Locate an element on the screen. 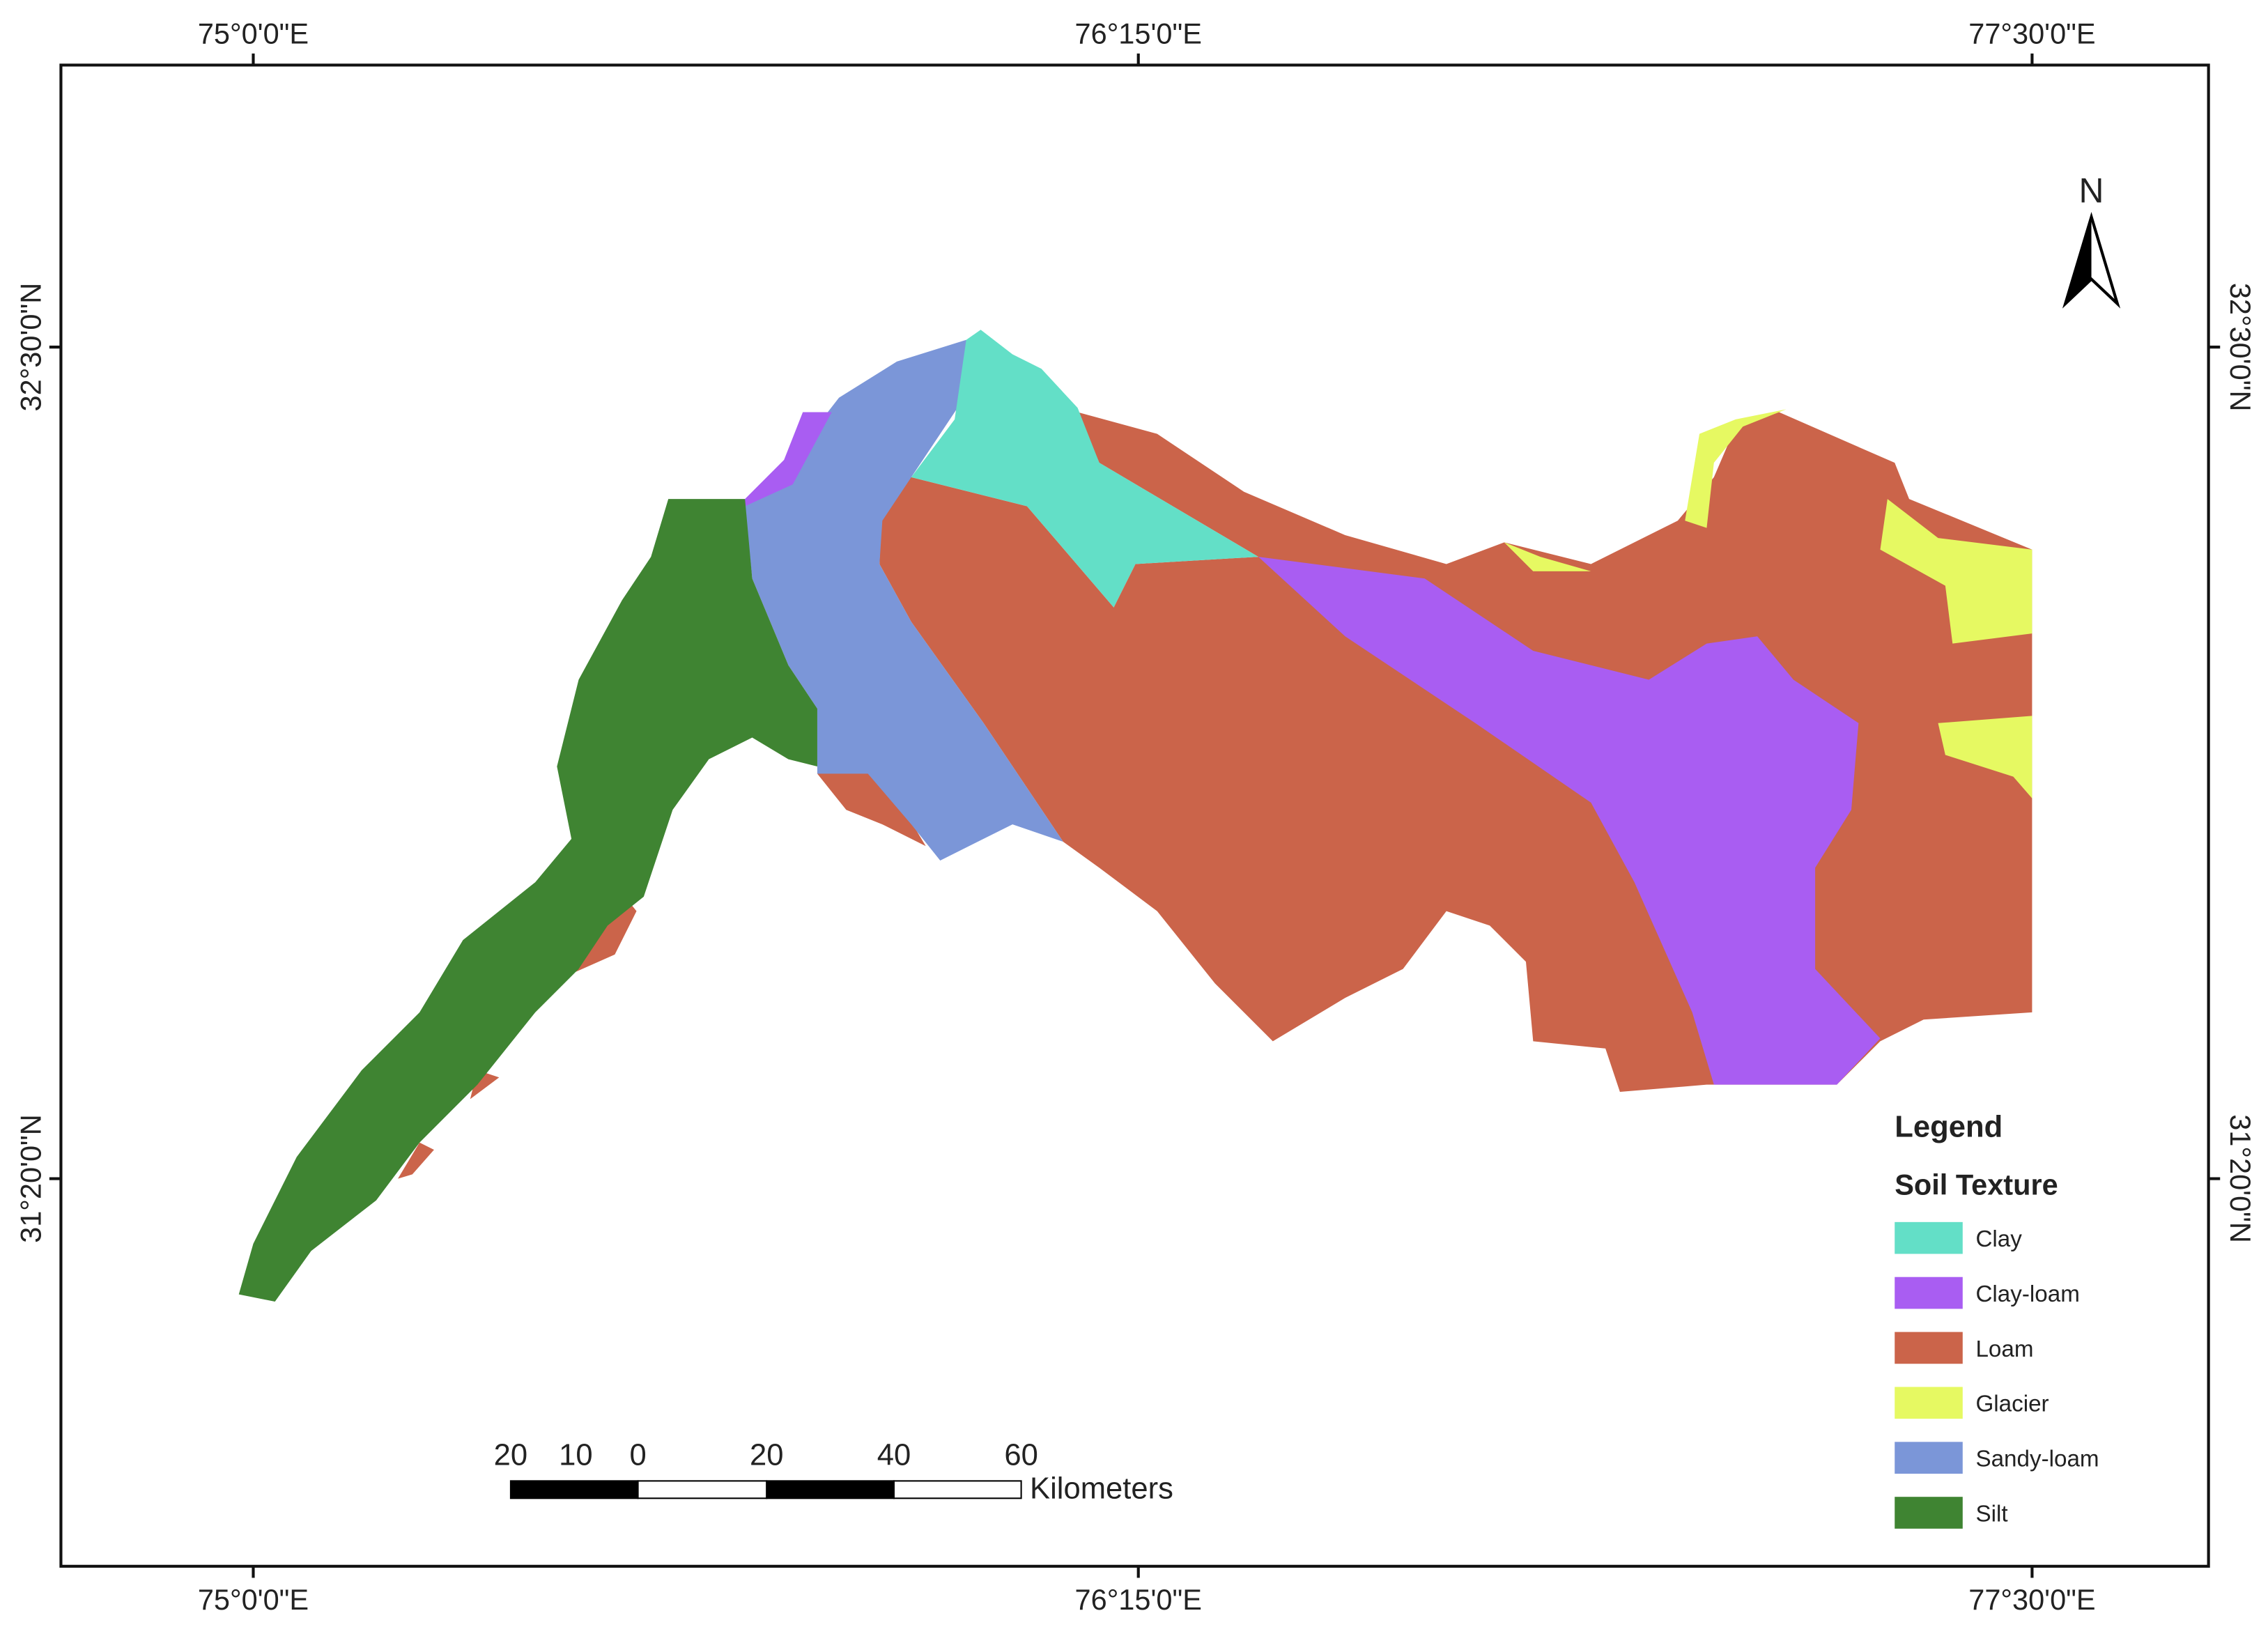  legend-label: Silt is located at coordinates (1991, 1514).